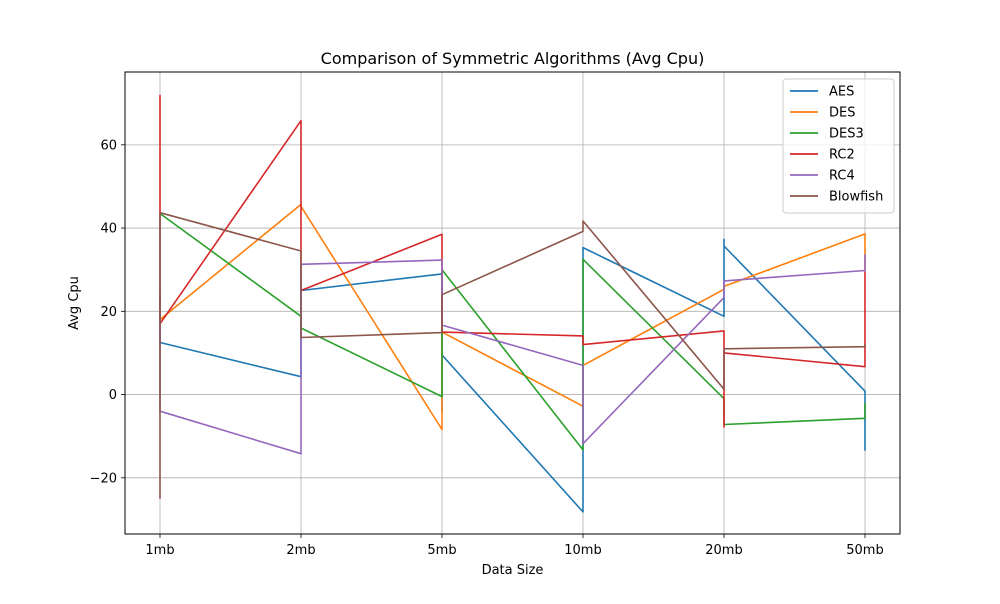 The image size is (1000, 604). I want to click on y-tick-label: 40, so click(108, 229).